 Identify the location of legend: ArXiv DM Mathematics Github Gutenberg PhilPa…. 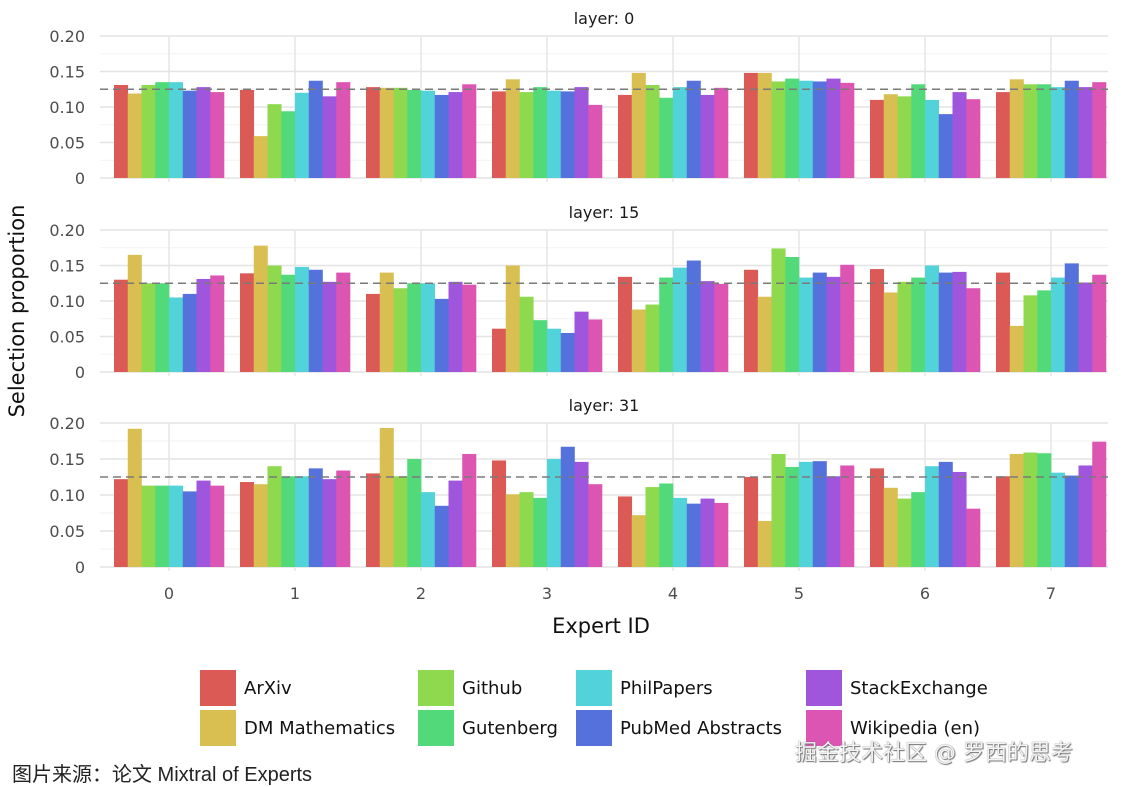
(610, 710).